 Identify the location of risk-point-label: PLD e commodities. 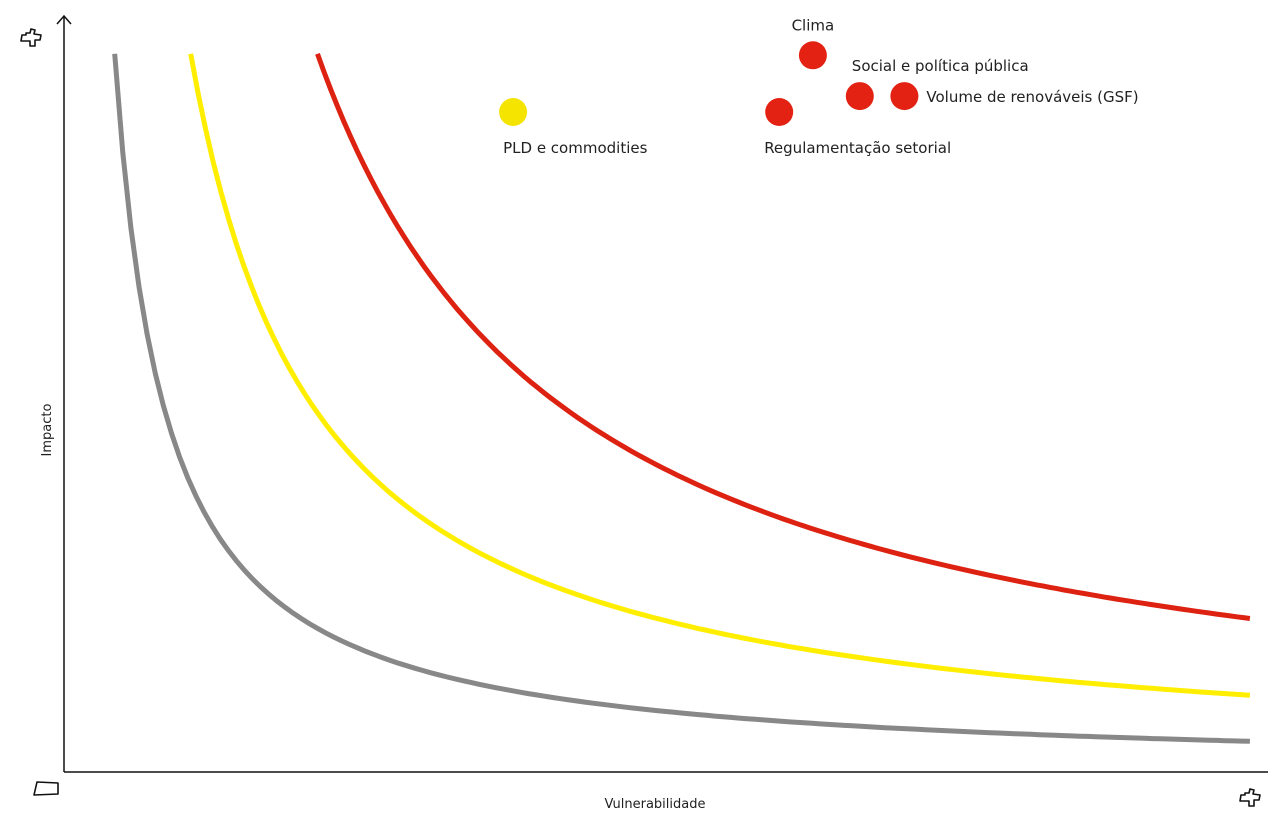
(575, 148).